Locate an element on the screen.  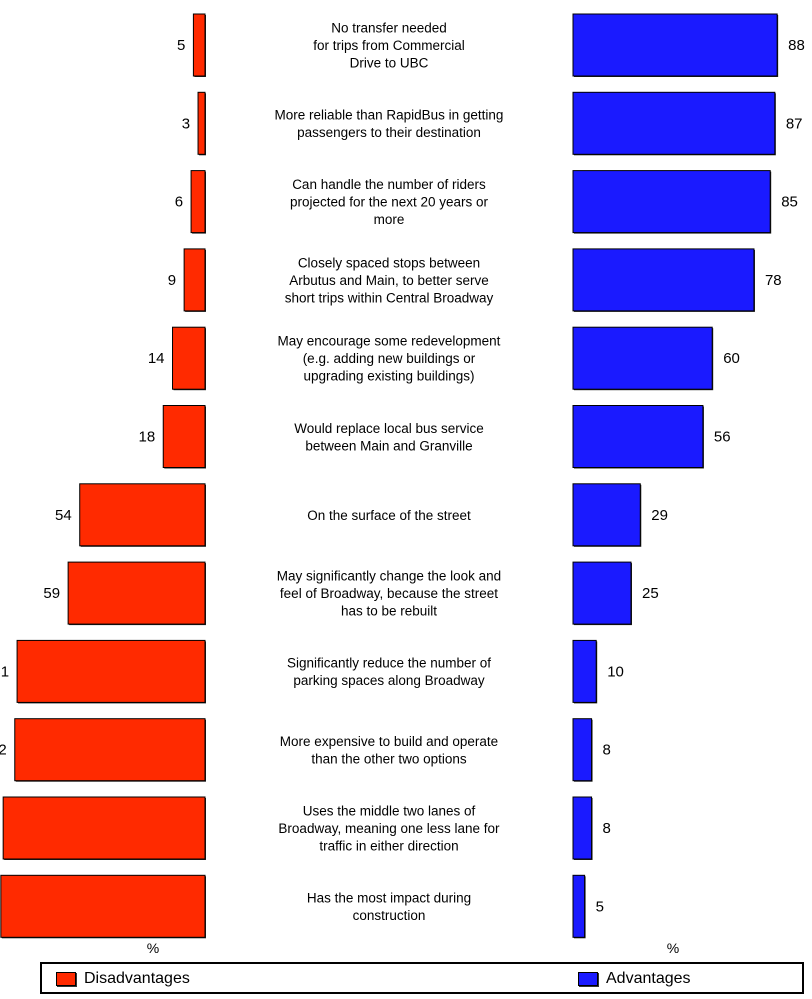
data-label-disadvantage: 3 is located at coordinates (186, 123).